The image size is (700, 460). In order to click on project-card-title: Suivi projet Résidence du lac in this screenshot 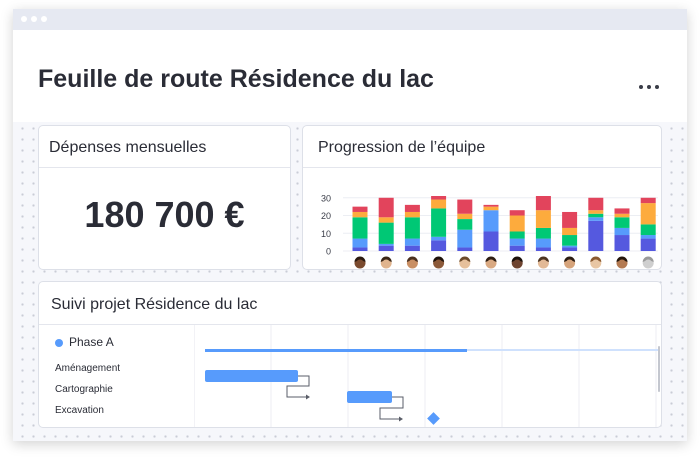, I will do `click(154, 304)`.